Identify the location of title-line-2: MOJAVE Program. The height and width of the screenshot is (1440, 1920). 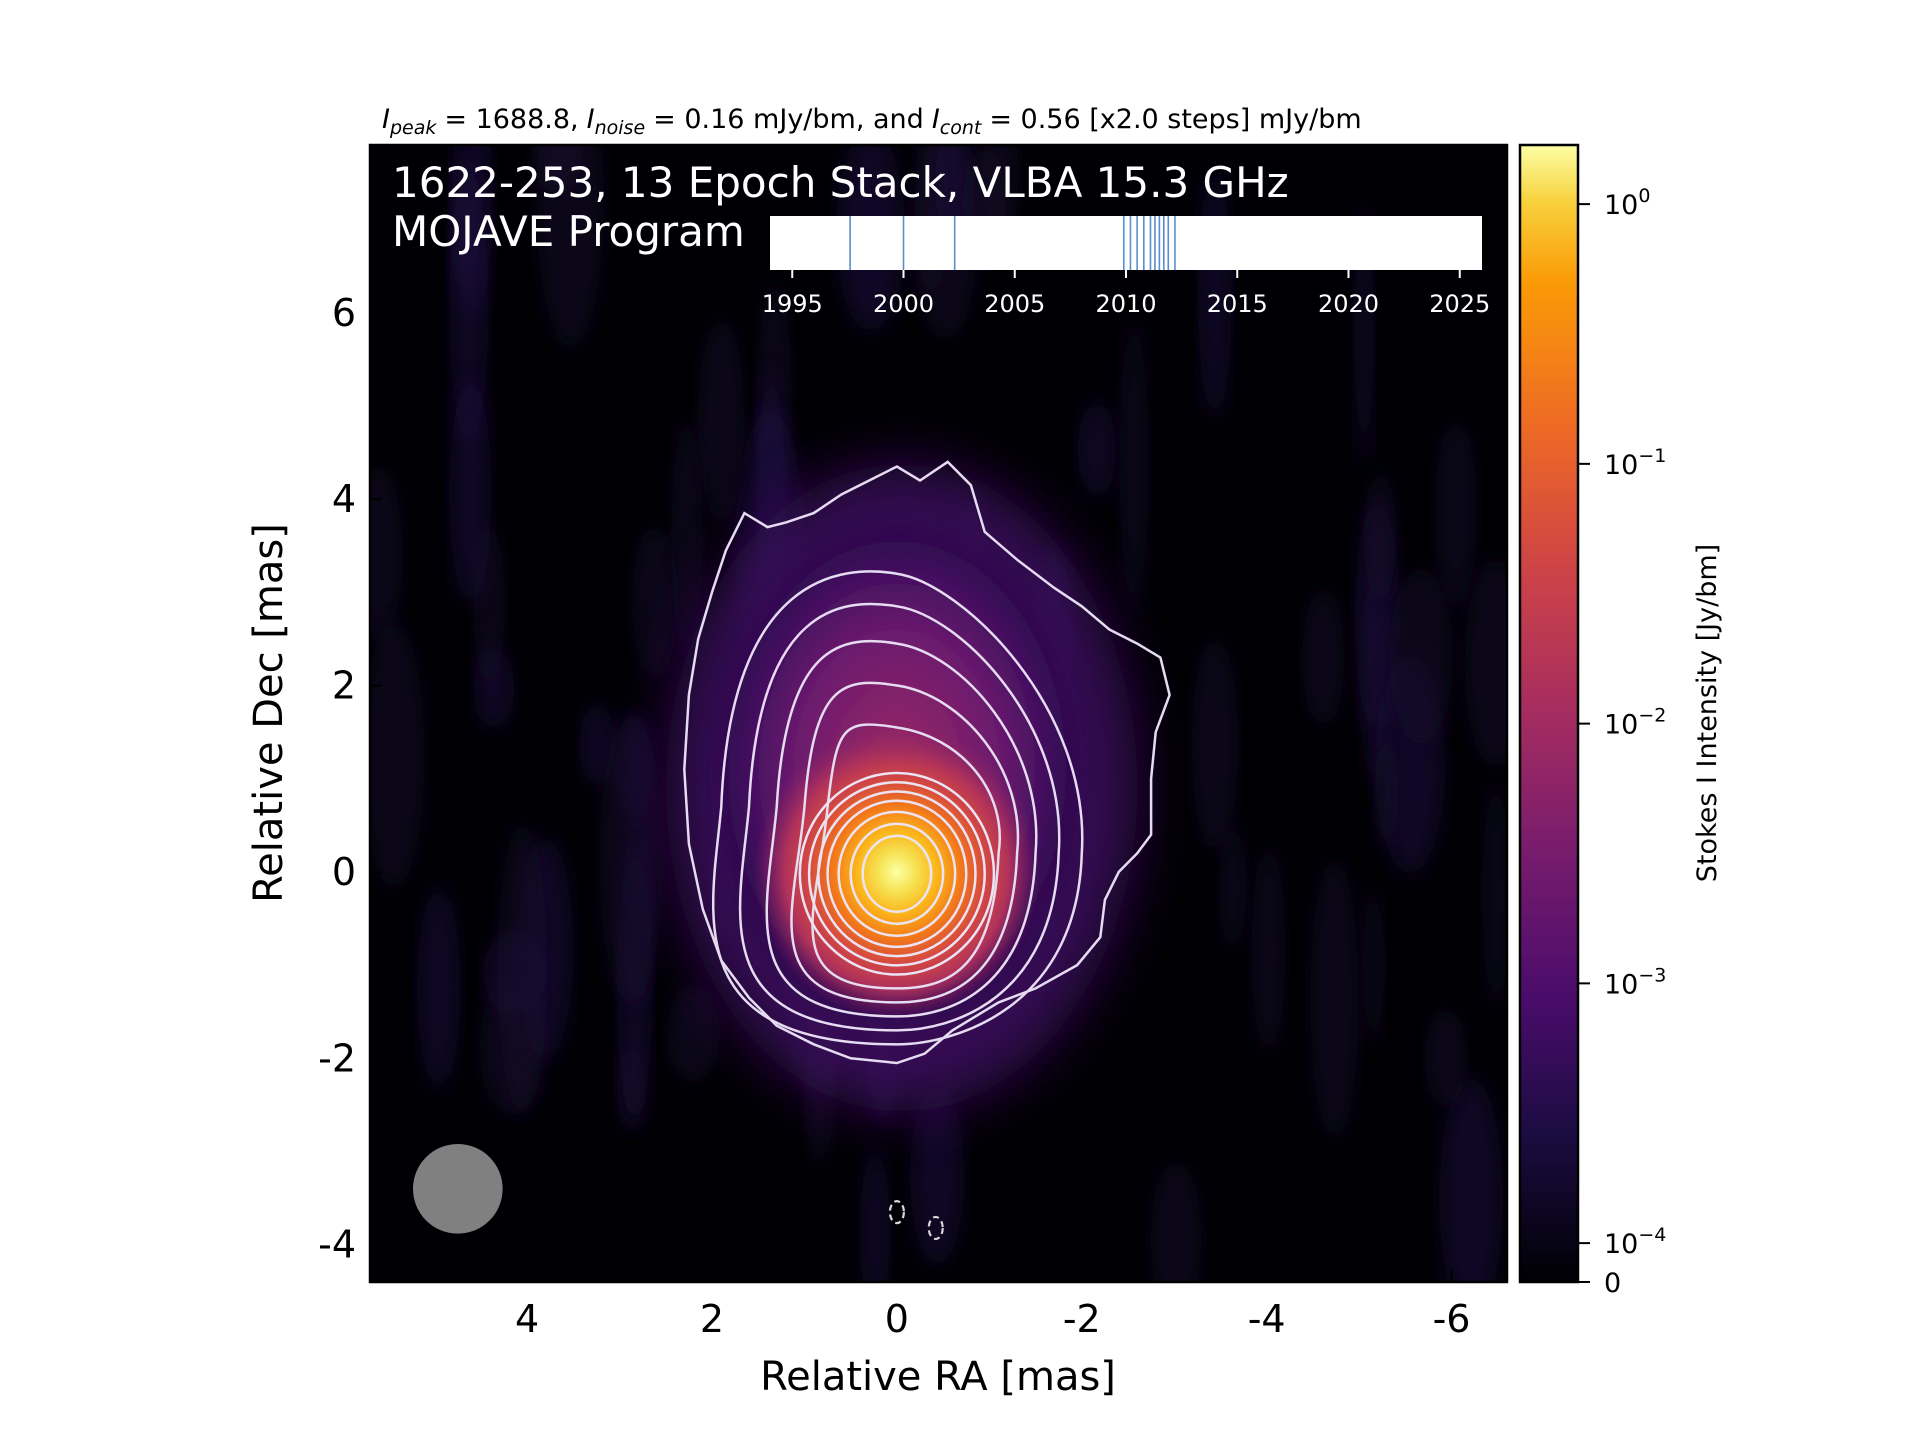
(568, 231).